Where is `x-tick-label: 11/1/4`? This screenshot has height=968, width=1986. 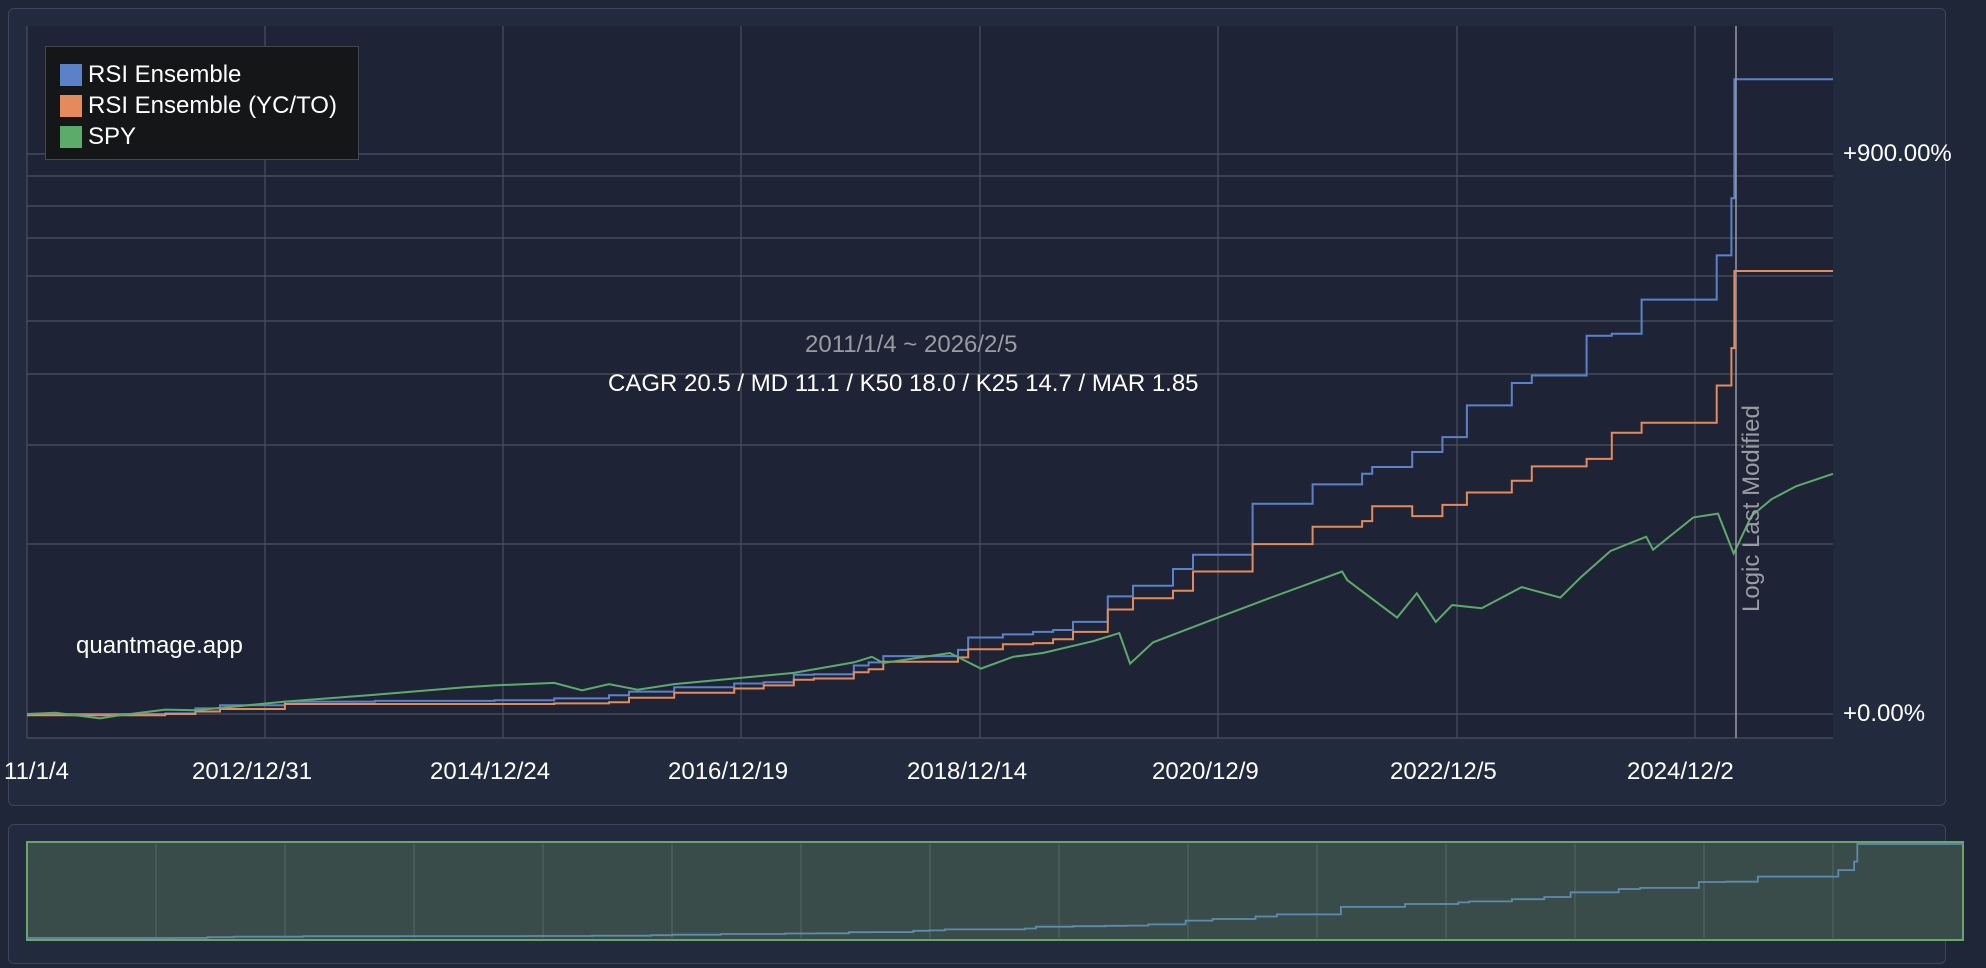 x-tick-label: 11/1/4 is located at coordinates (36, 771).